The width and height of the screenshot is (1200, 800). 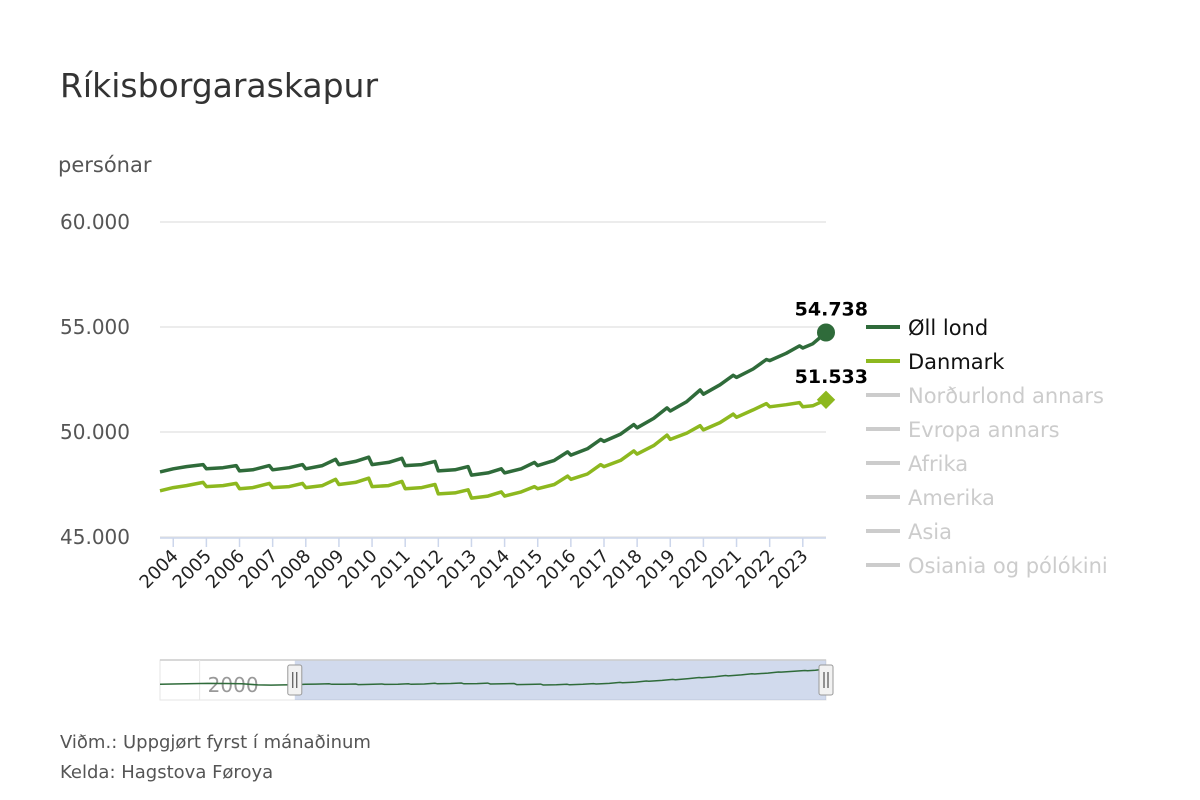 What do you see at coordinates (938, 464) in the screenshot?
I see `legend-label: Afrika` at bounding box center [938, 464].